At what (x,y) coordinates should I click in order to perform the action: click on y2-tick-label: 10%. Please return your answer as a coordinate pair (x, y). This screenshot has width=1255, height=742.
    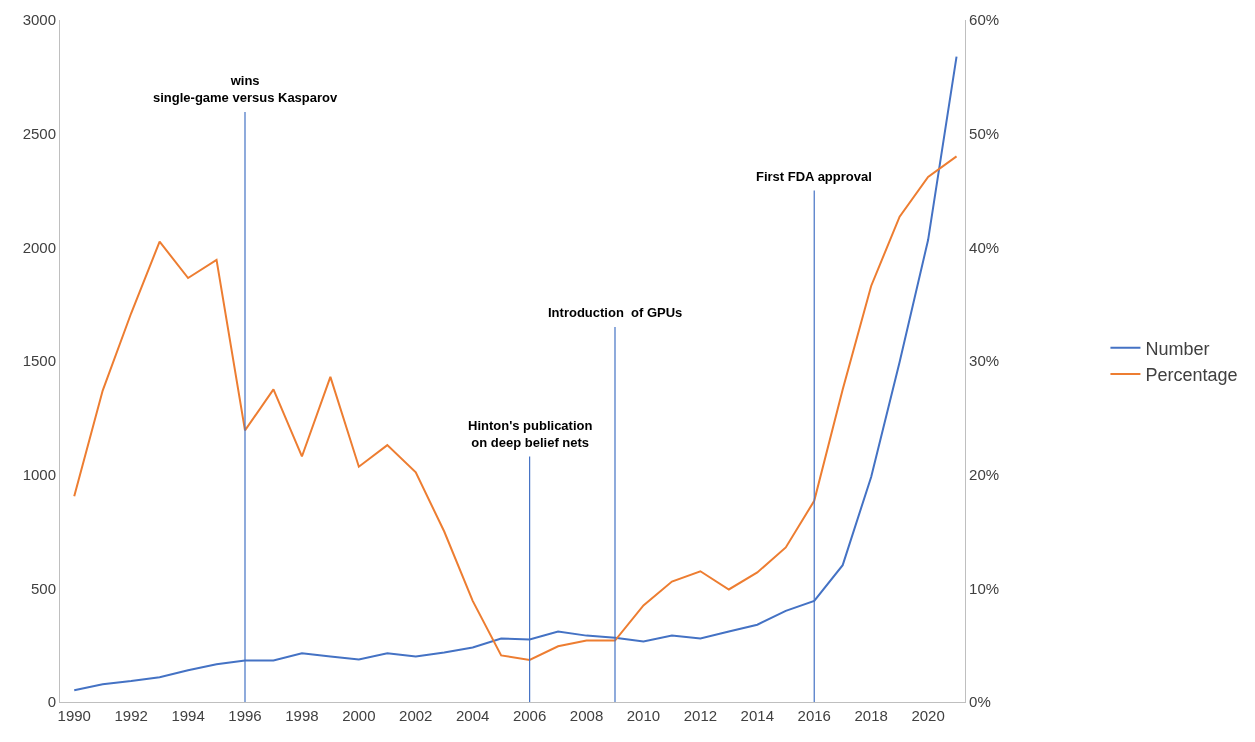
    Looking at the image, I should click on (984, 588).